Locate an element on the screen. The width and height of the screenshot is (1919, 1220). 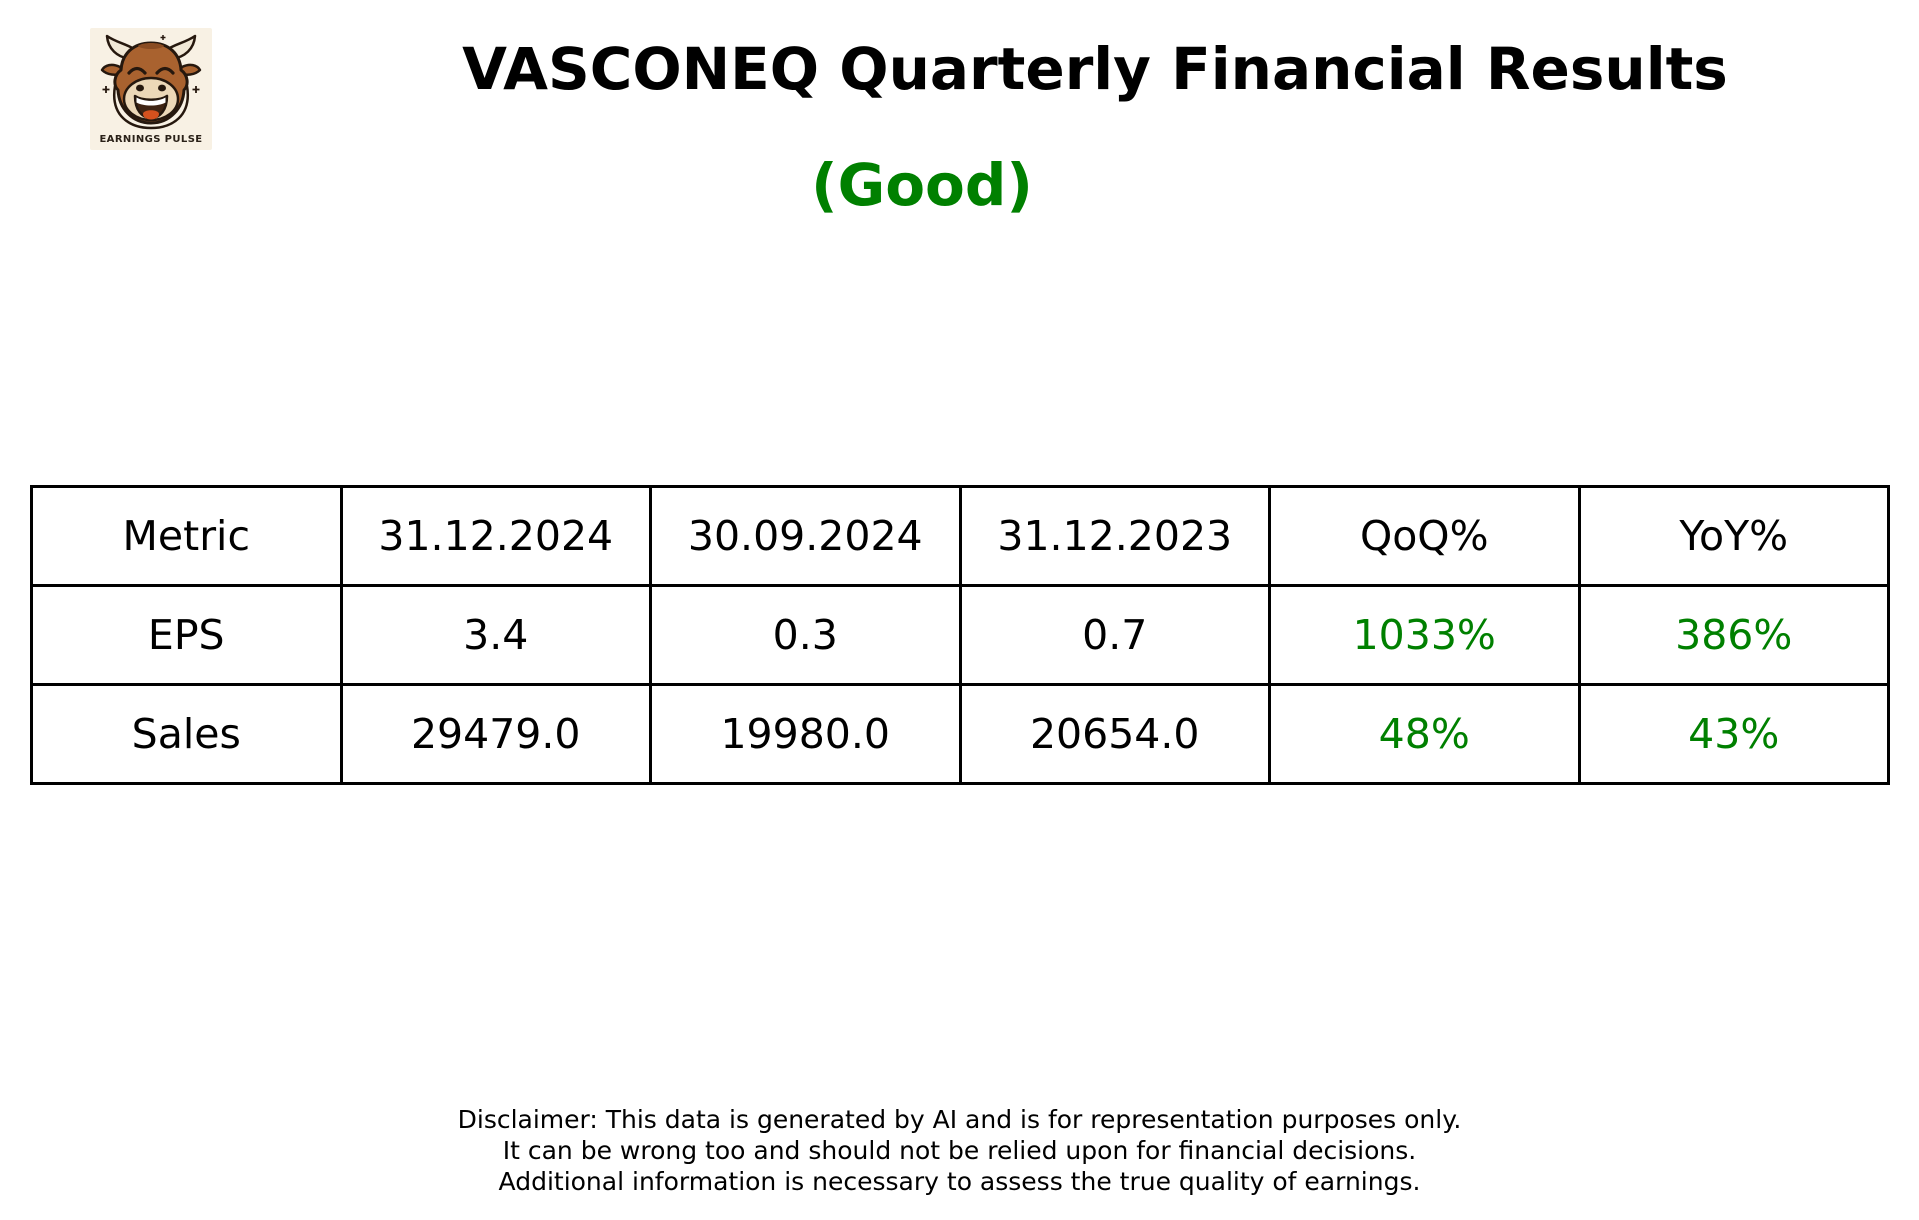
column-header-qoq: QoQ% is located at coordinates (1424, 536).